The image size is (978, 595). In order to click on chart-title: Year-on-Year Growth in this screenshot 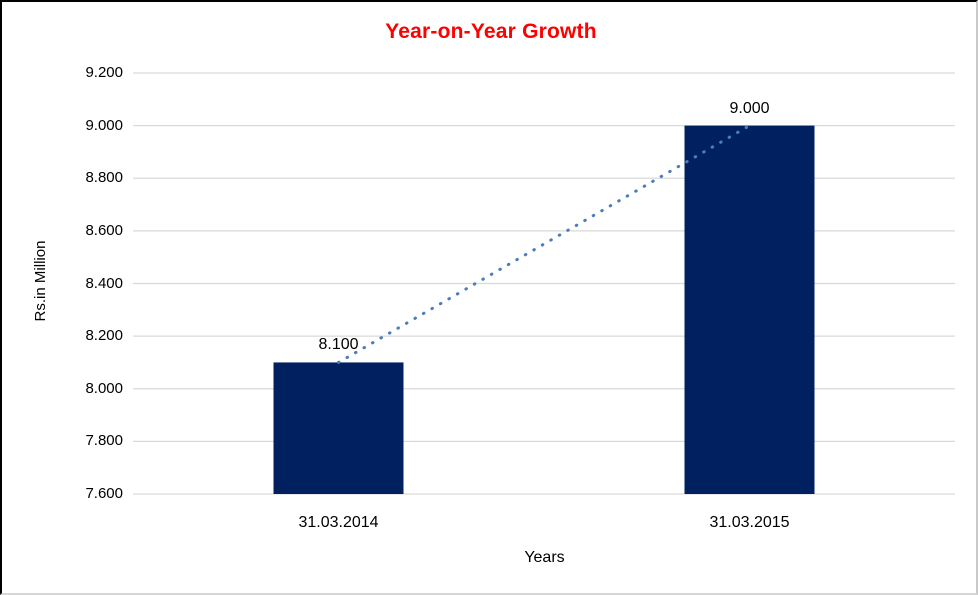, I will do `click(491, 31)`.